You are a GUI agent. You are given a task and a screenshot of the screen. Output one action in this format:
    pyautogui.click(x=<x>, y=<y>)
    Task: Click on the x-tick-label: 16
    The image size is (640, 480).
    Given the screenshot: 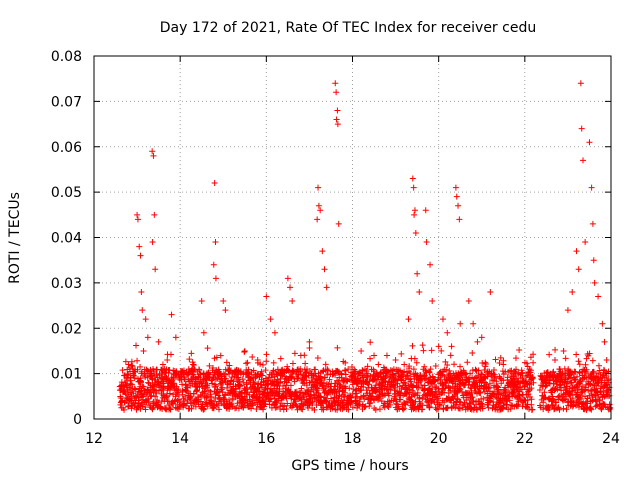 What is the action you would take?
    pyautogui.click(x=266, y=439)
    